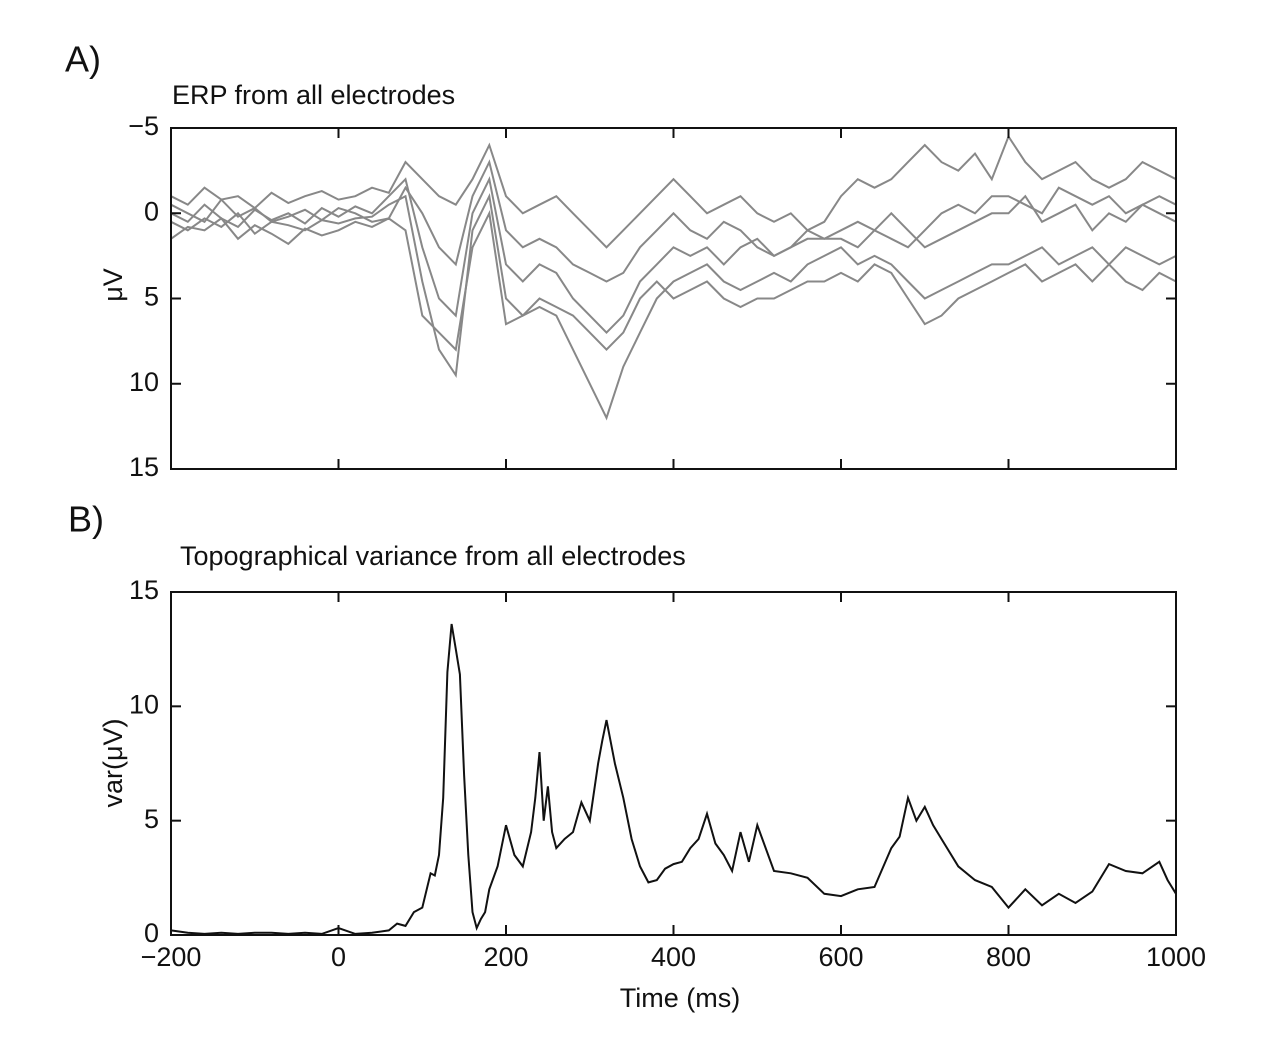 The height and width of the screenshot is (1054, 1266). I want to click on panel-label: B), so click(86, 519).